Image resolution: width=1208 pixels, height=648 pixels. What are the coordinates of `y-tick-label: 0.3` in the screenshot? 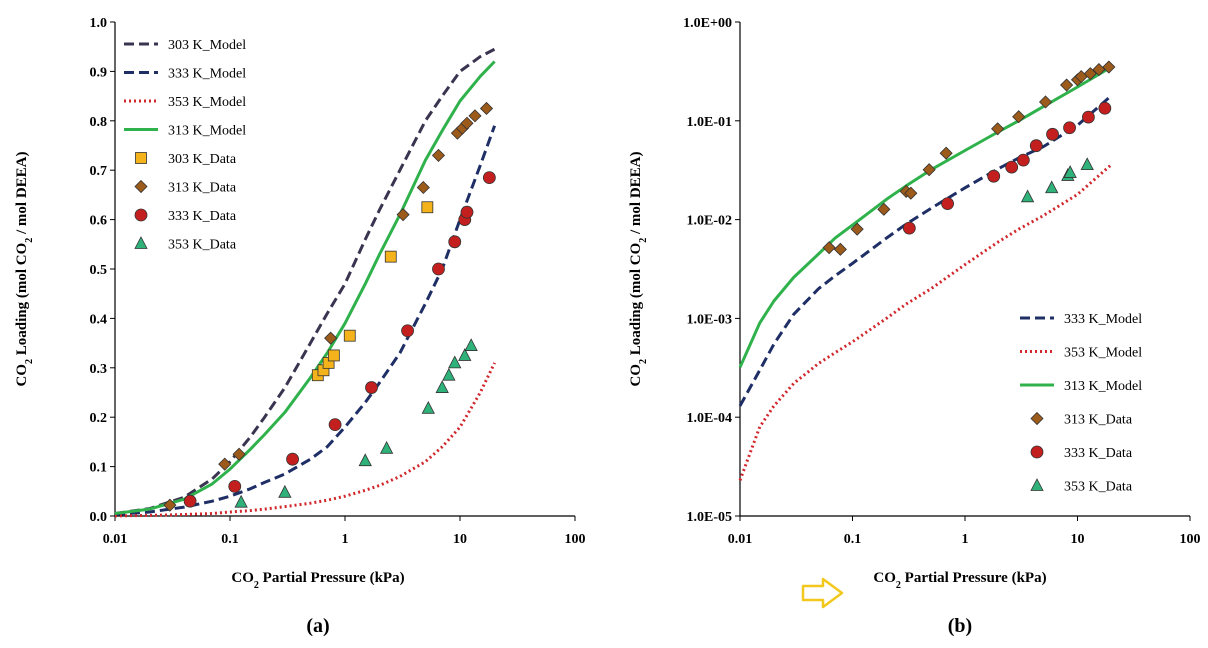 It's located at (99, 369).